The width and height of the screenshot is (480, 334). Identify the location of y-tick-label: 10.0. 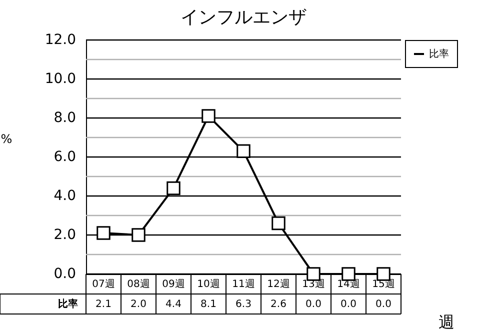
(60, 79).